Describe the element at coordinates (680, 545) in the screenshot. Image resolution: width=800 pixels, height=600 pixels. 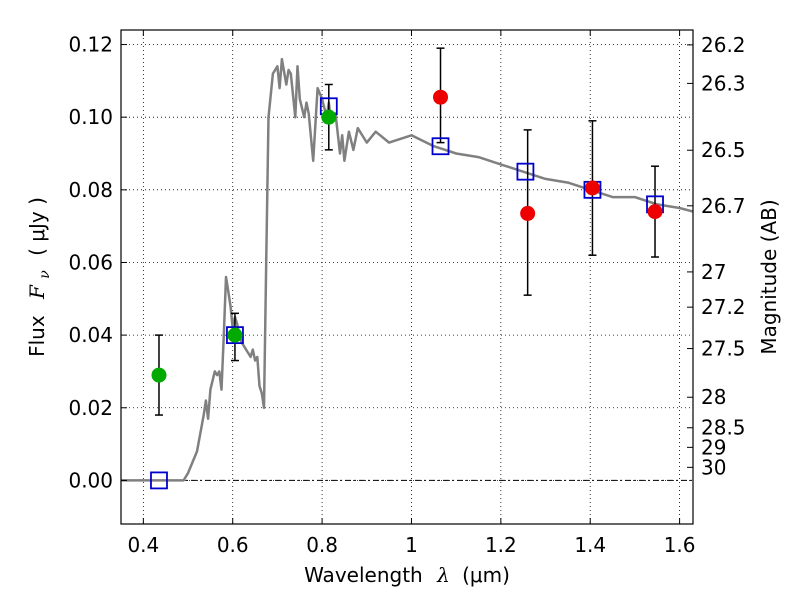
I see `x-tick-label: 1.6` at that location.